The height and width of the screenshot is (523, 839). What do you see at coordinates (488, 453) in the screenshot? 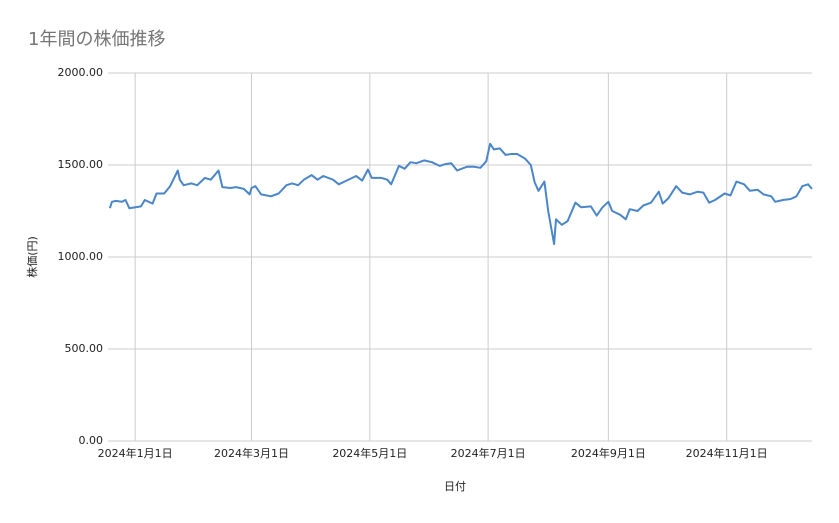
I see `x-tick-label: 2024年7月1日` at bounding box center [488, 453].